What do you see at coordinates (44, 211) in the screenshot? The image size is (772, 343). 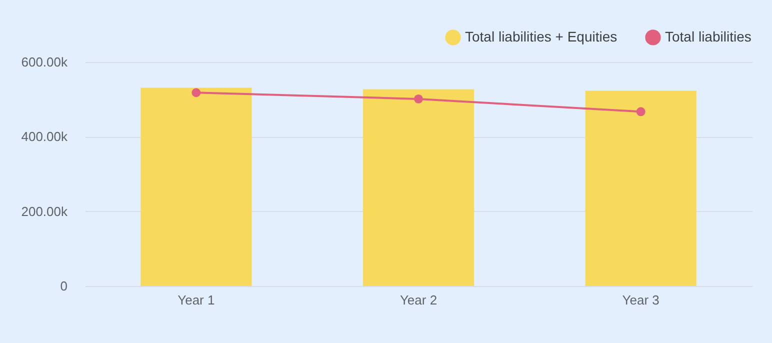 I see `y-tick-label: 200.00k` at bounding box center [44, 211].